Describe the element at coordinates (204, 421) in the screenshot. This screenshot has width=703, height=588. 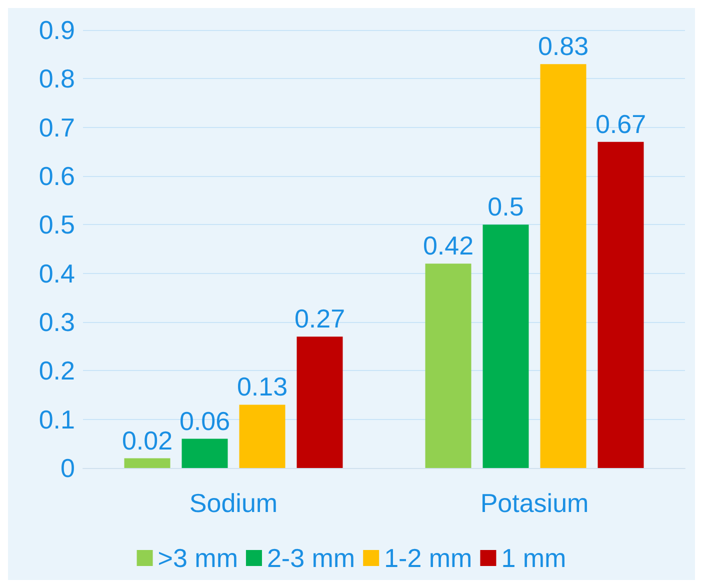
I see `data-label: 0.06` at that location.